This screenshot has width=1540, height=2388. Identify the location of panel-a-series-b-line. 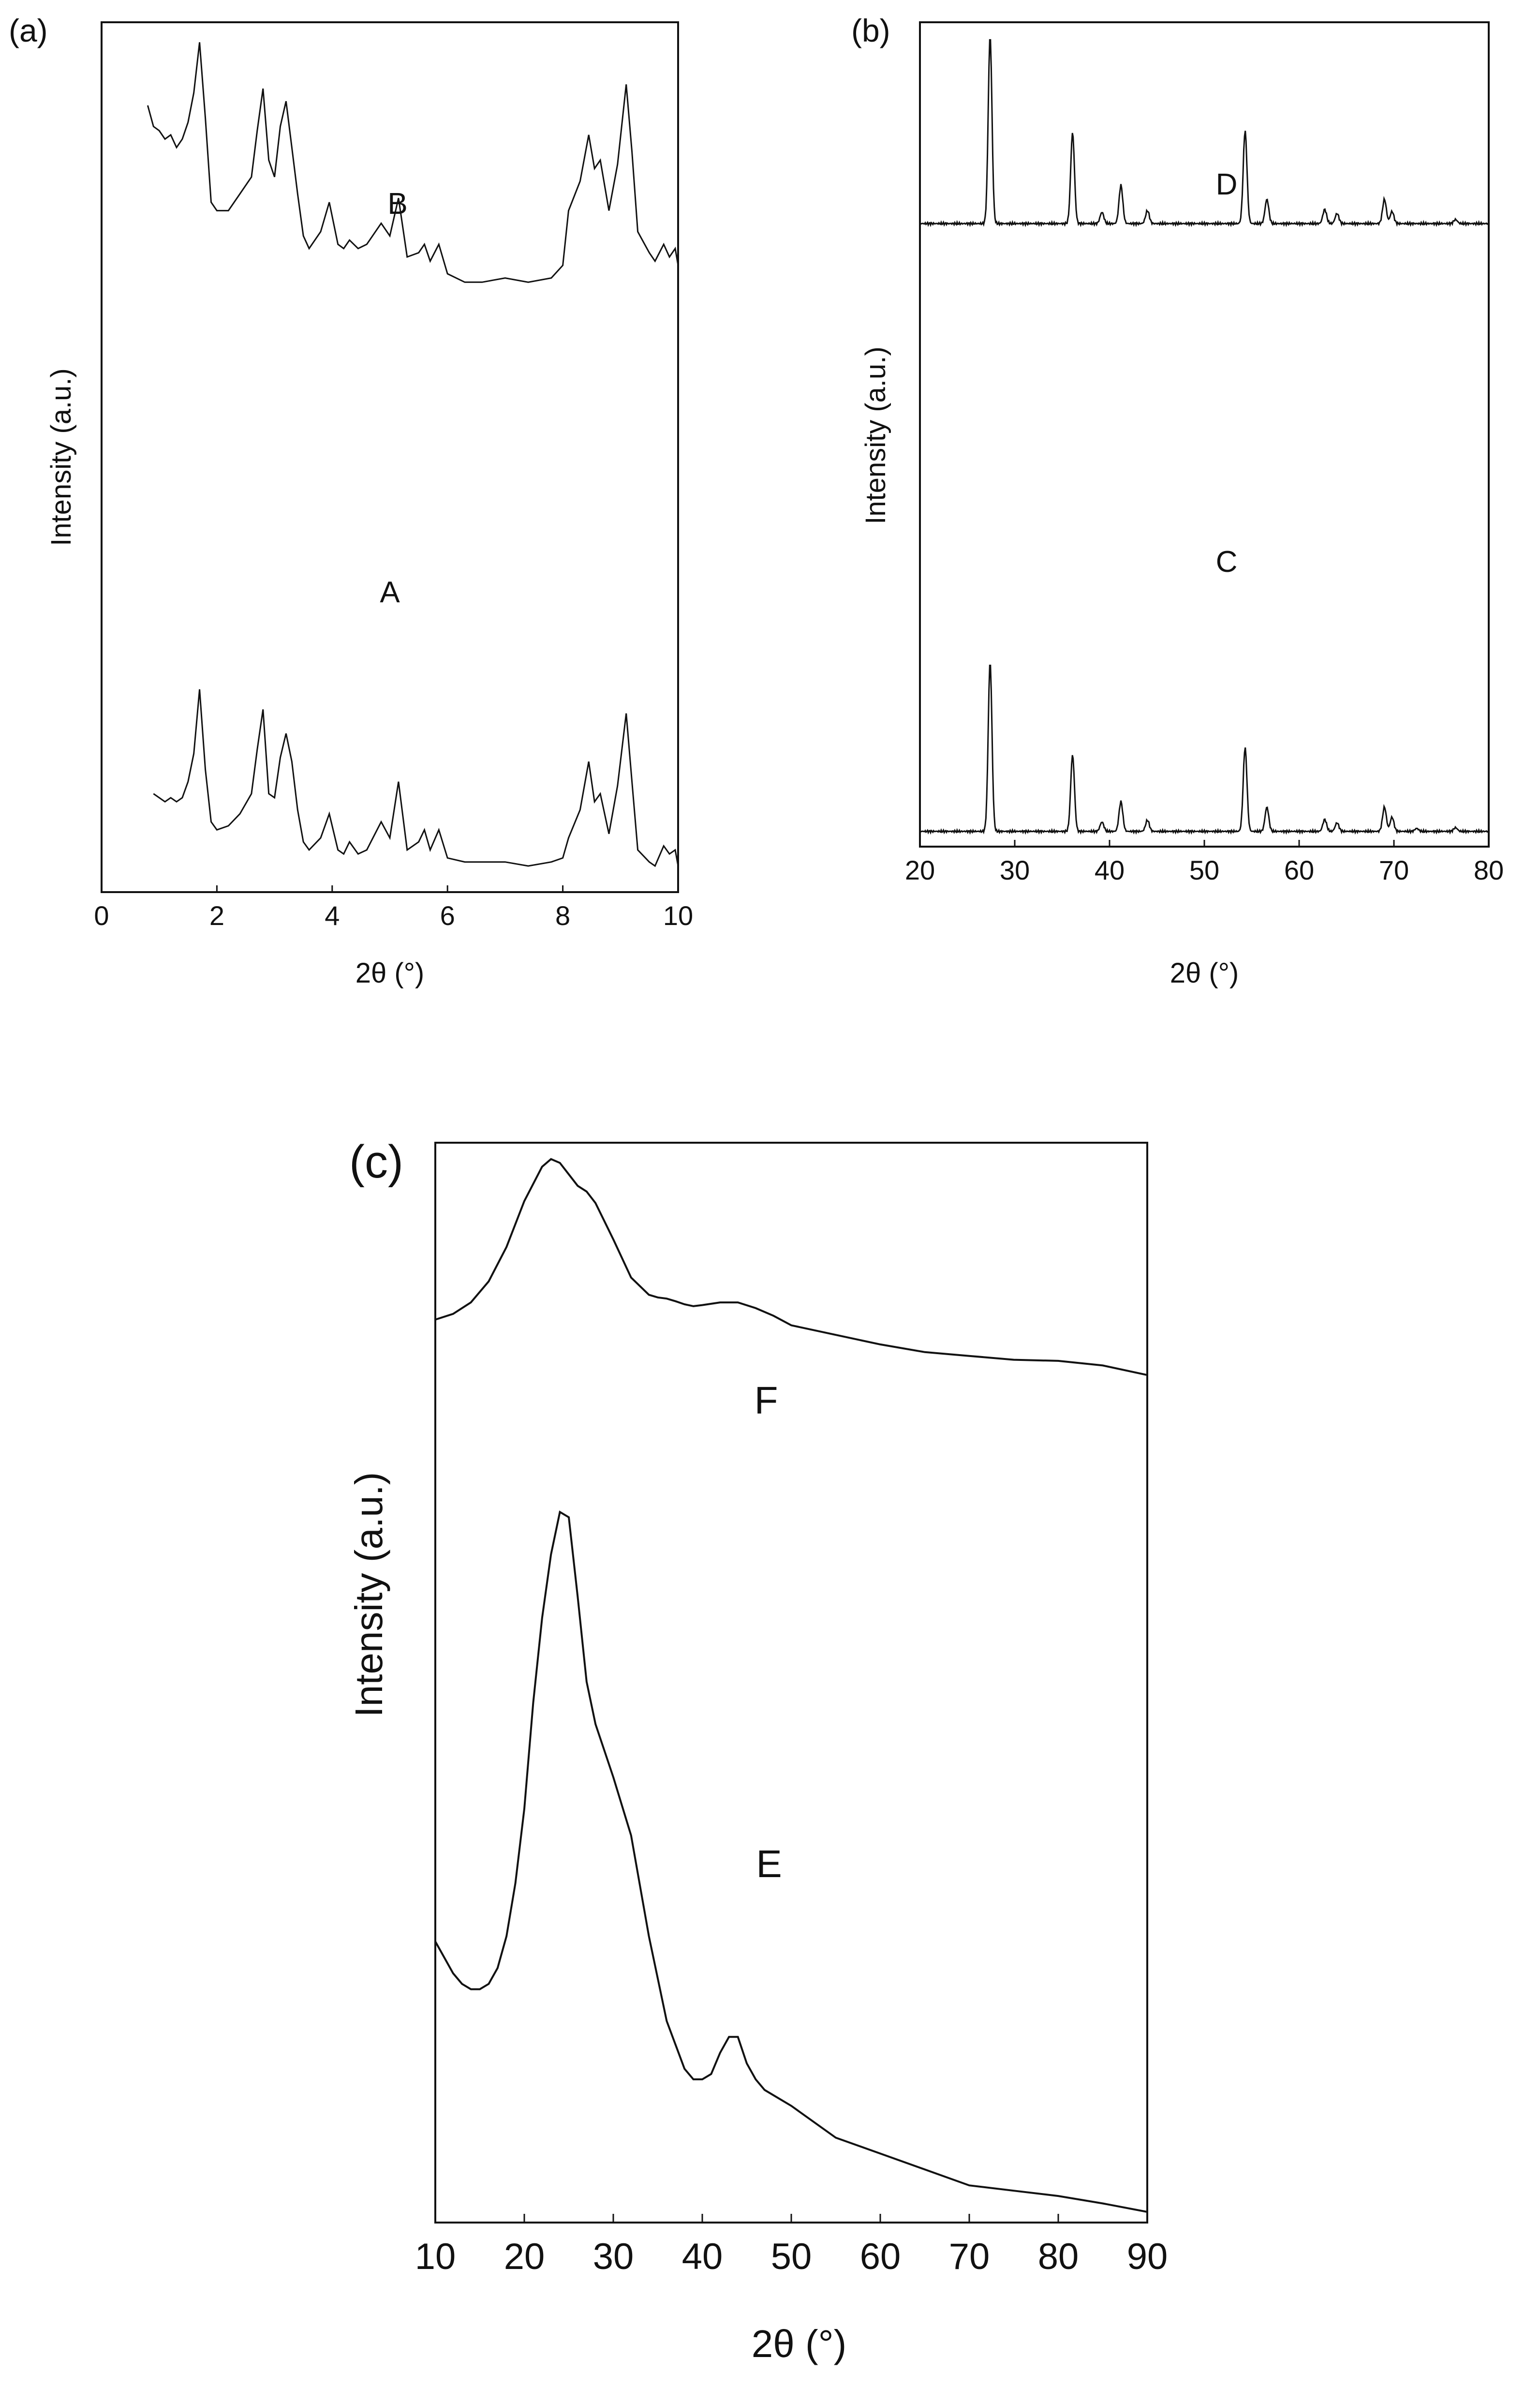
(413, 162).